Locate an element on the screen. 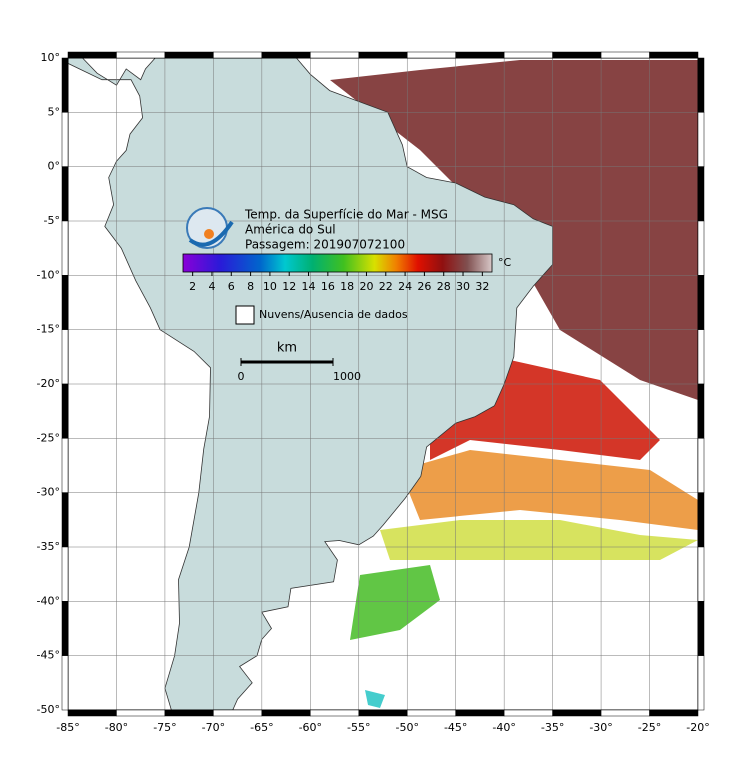 This screenshot has width=741, height=781. lat-tick-label: -5° is located at coordinates (52, 220).